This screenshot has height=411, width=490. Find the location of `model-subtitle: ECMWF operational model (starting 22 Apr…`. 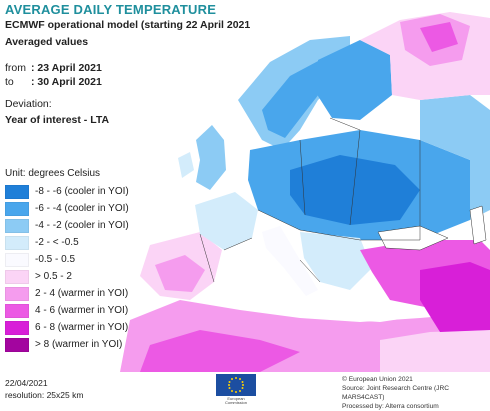

model-subtitle: ECMWF operational model (starting 22 Apr… is located at coordinates (128, 25).